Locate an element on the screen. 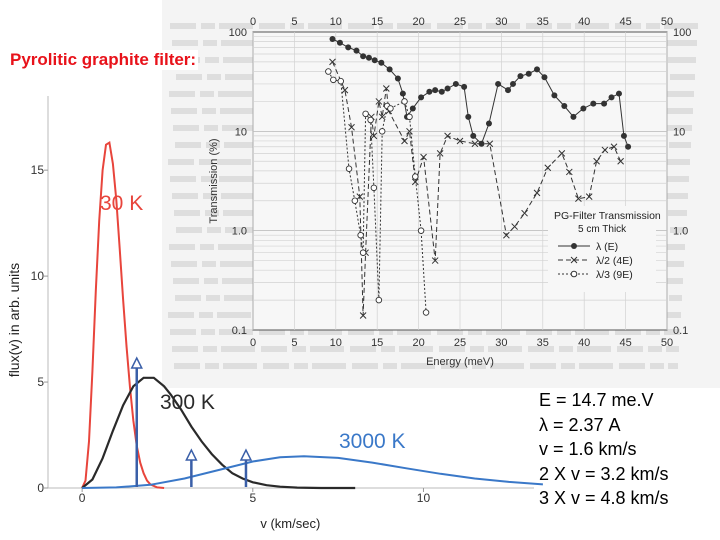 Image resolution: width=720 pixels, height=540 pixels. flux-y-tick-label: 5 is located at coordinates (40, 382).